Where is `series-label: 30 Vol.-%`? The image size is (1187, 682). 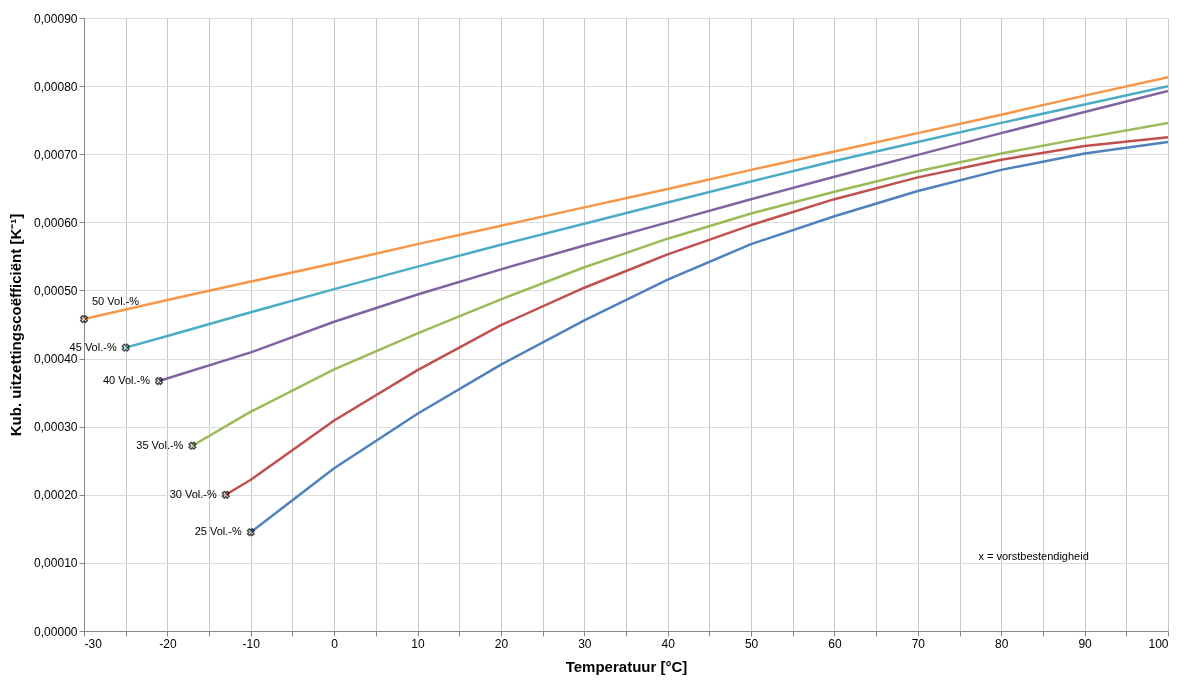 series-label: 30 Vol.-% is located at coordinates (193, 493).